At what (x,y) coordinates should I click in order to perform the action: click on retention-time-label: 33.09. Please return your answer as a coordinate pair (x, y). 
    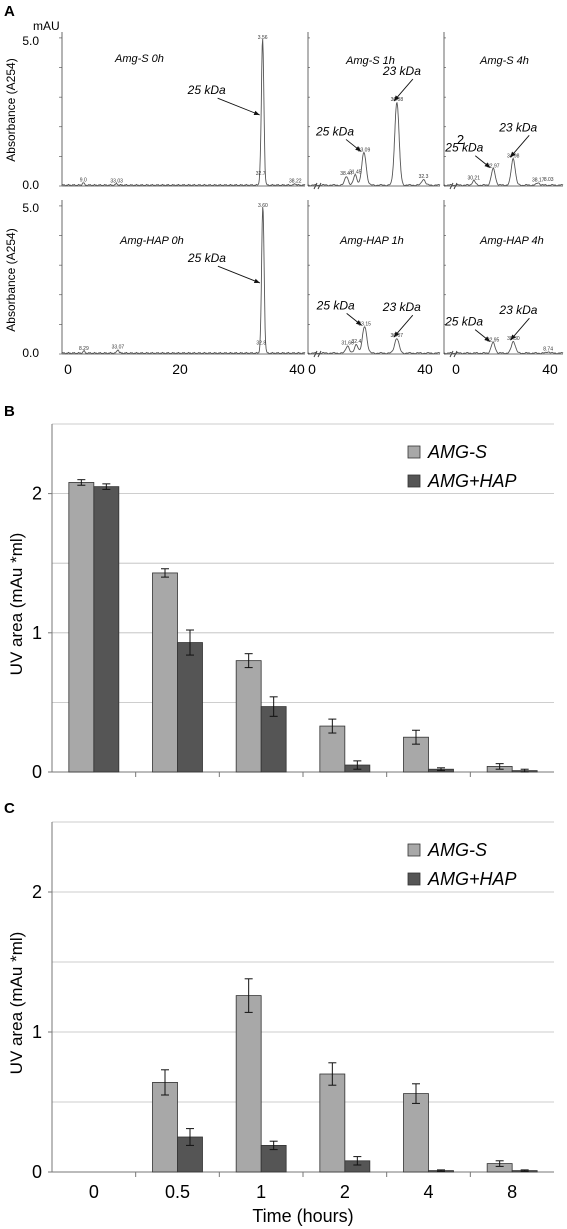
    Looking at the image, I should click on (364, 150).